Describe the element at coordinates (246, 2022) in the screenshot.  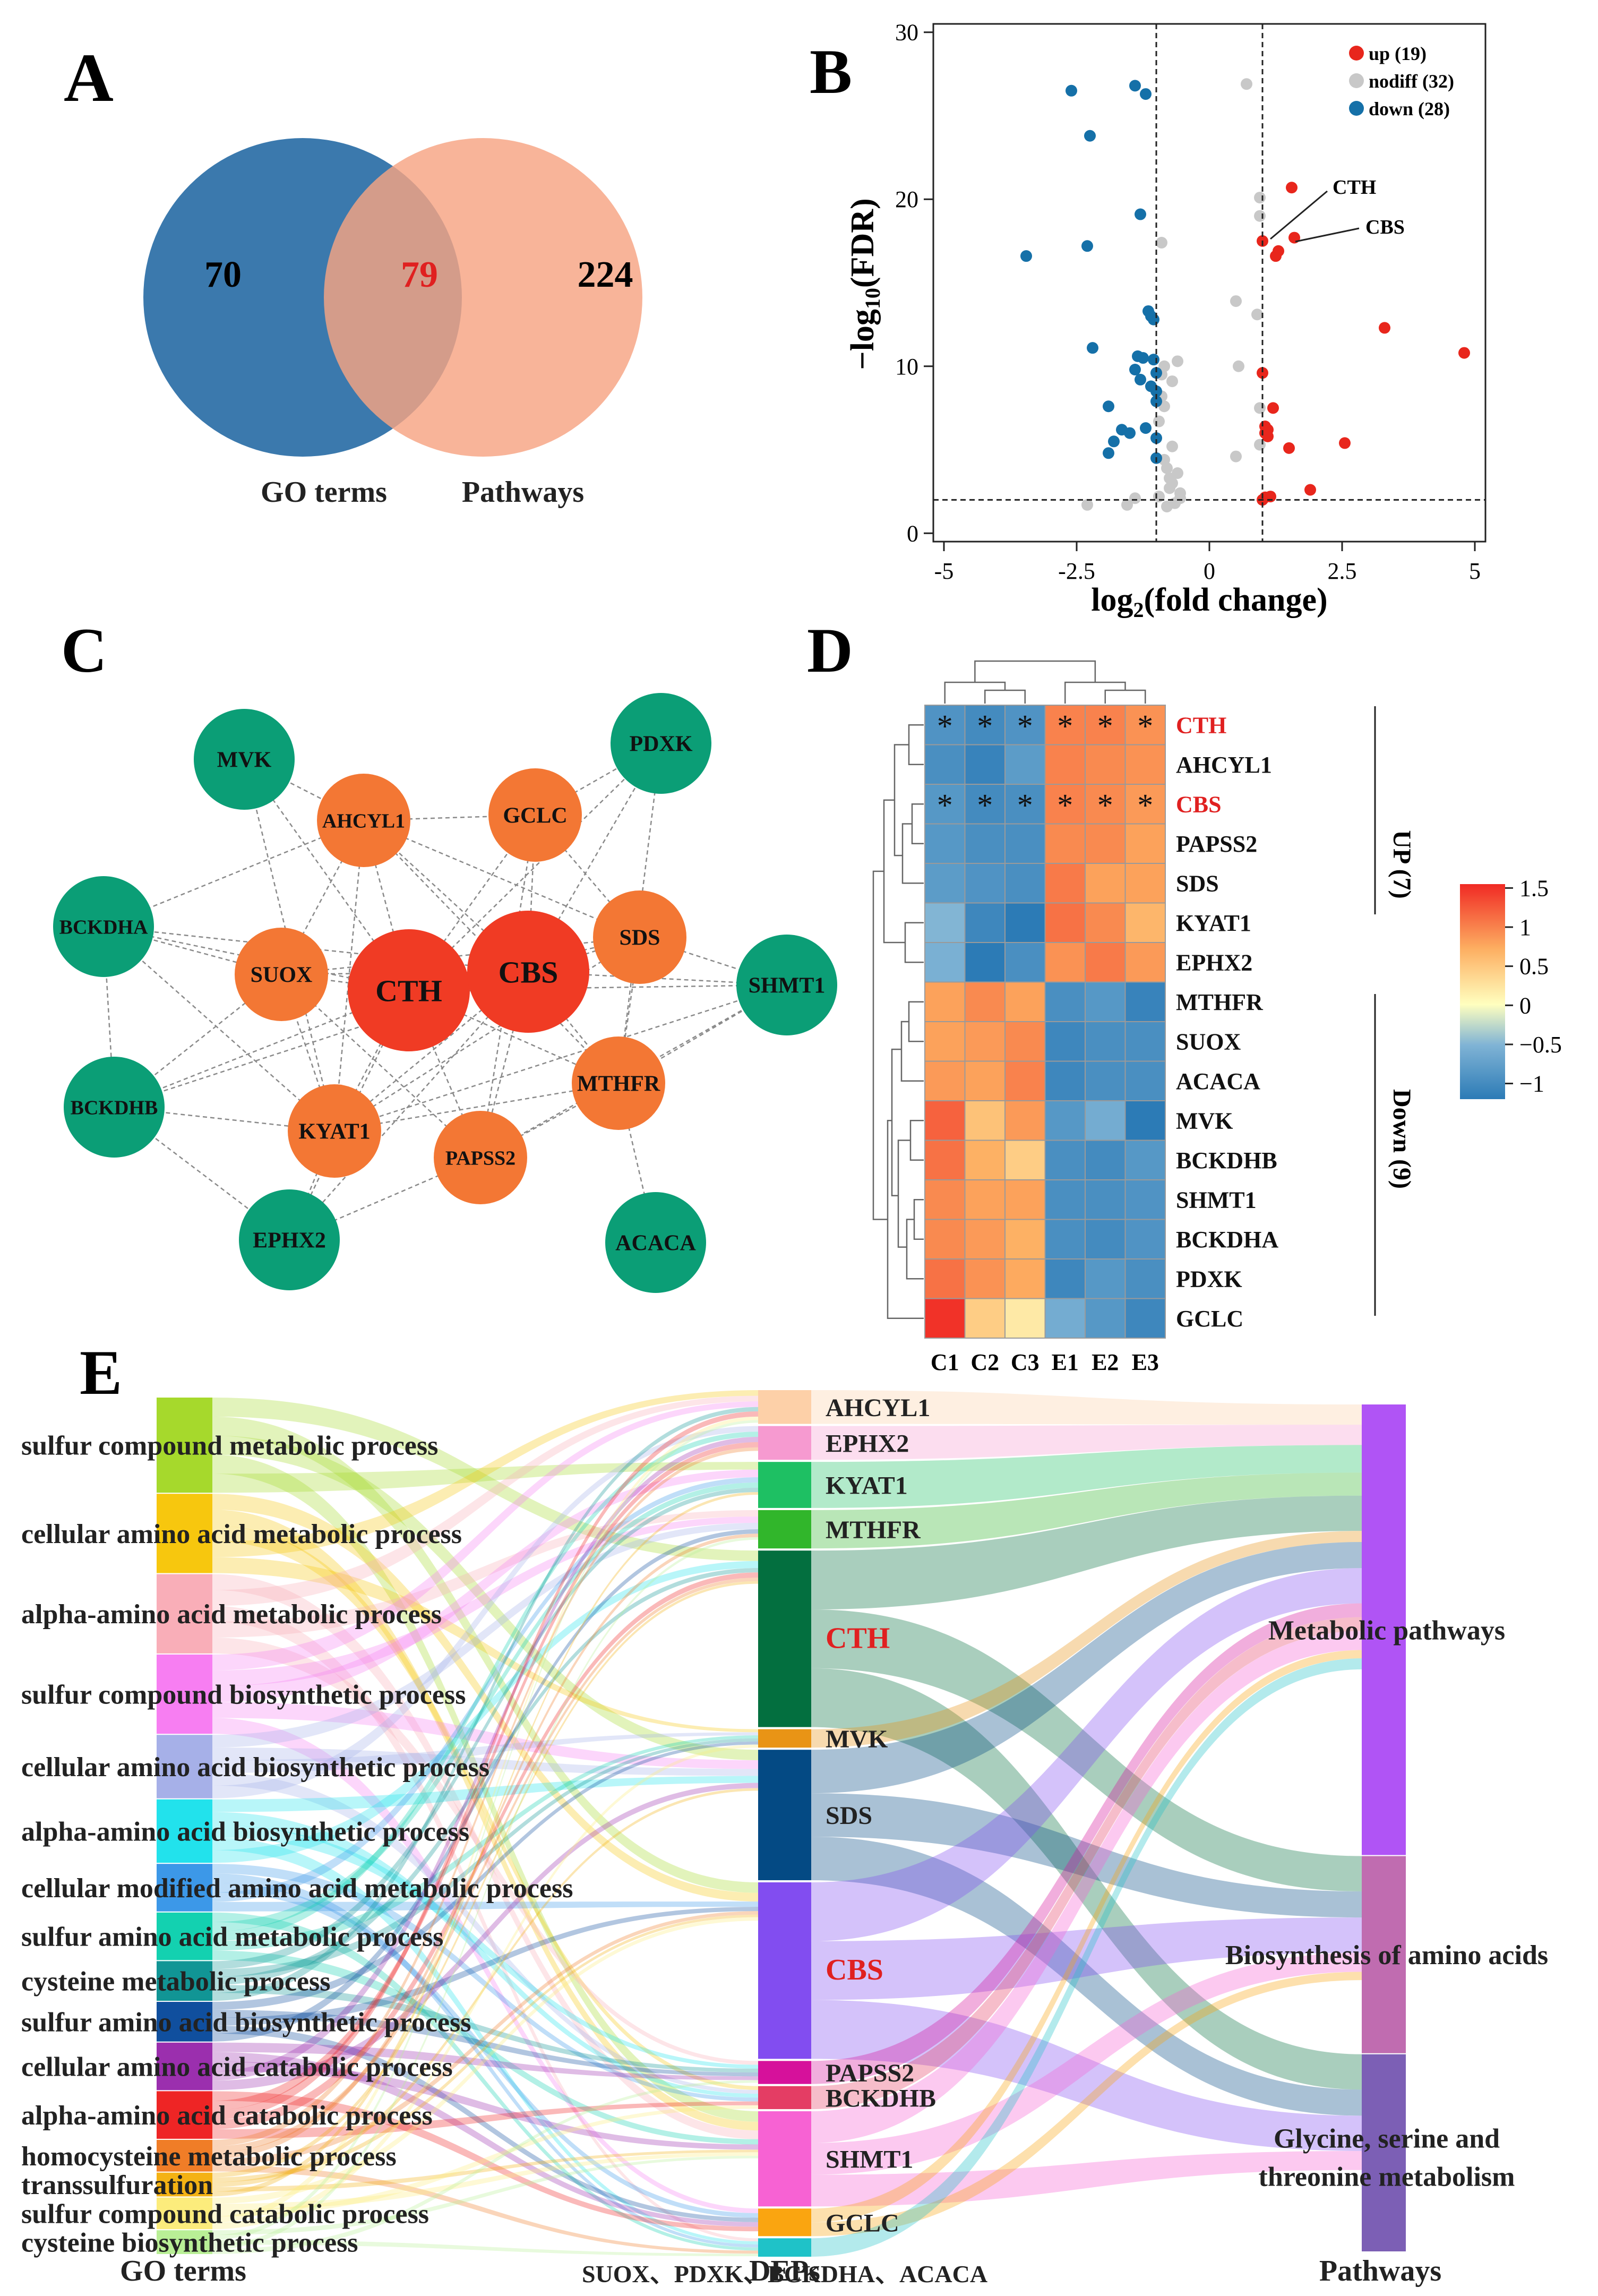
I see `sankey-go-label: sulfur amino acid biosynthetic process` at that location.